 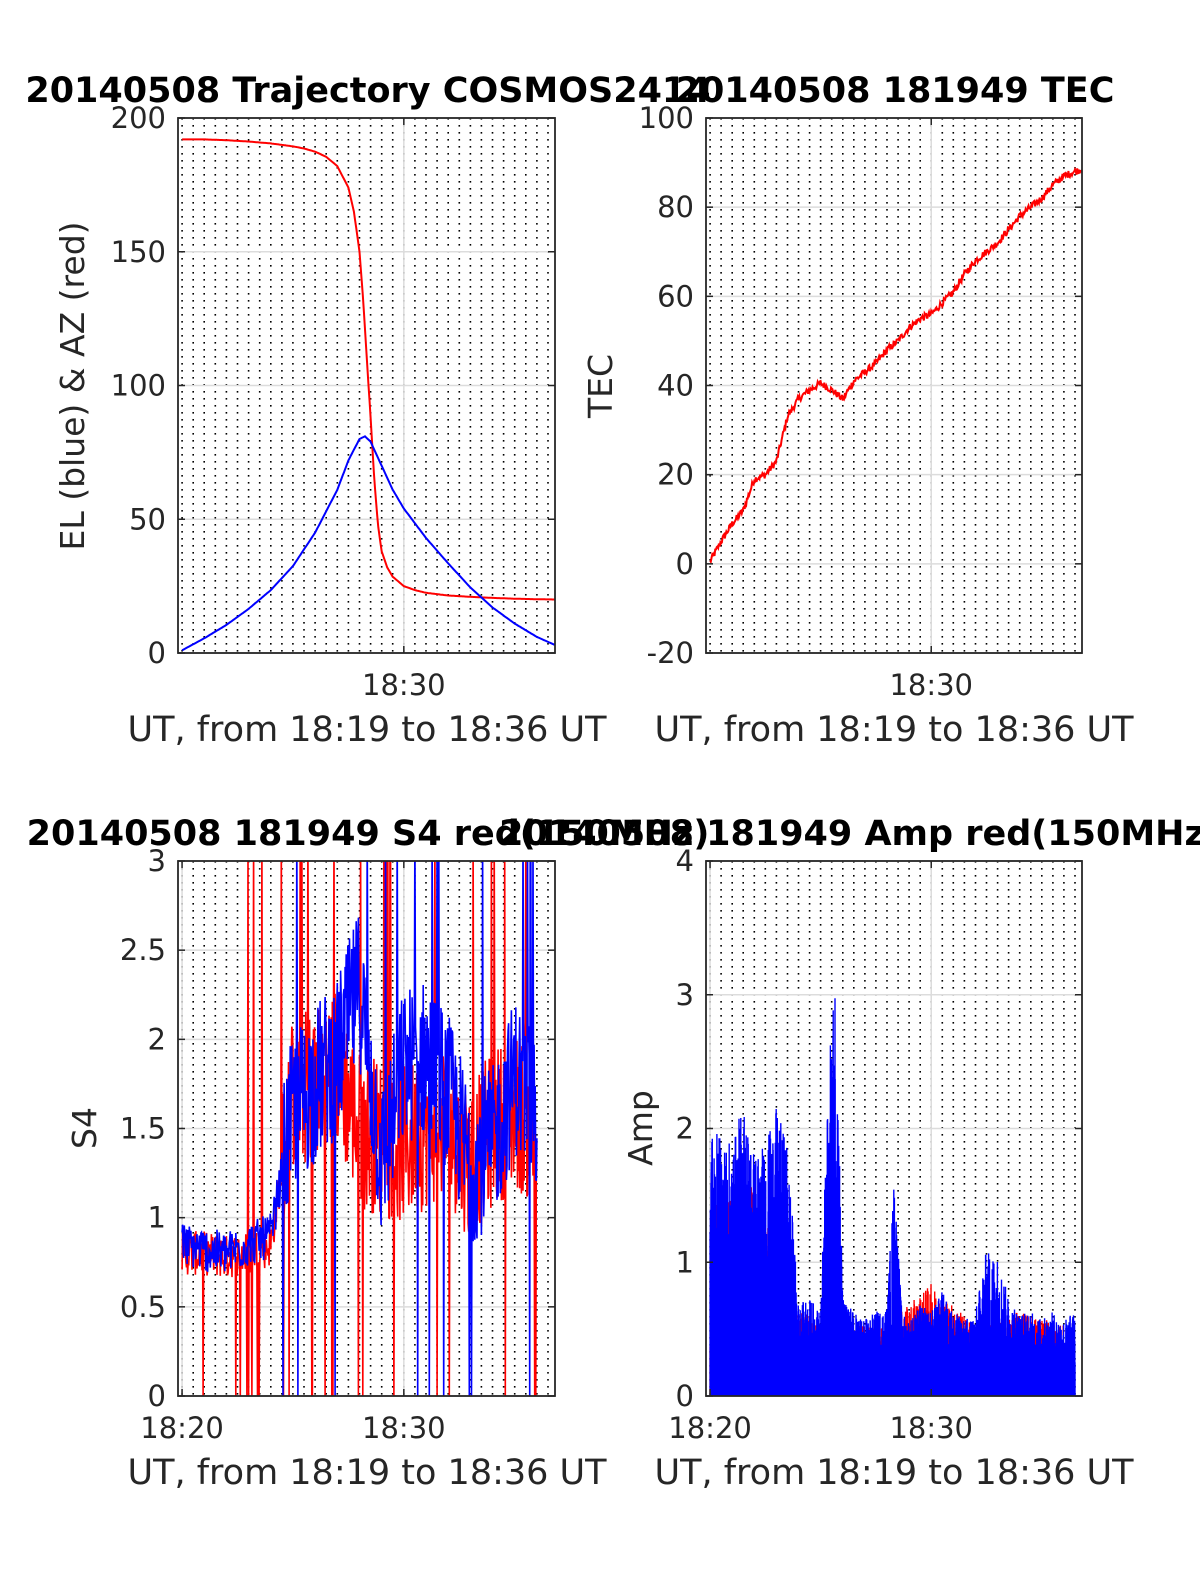 I want to click on y-tick-label: 1.5, so click(x=143, y=1129).